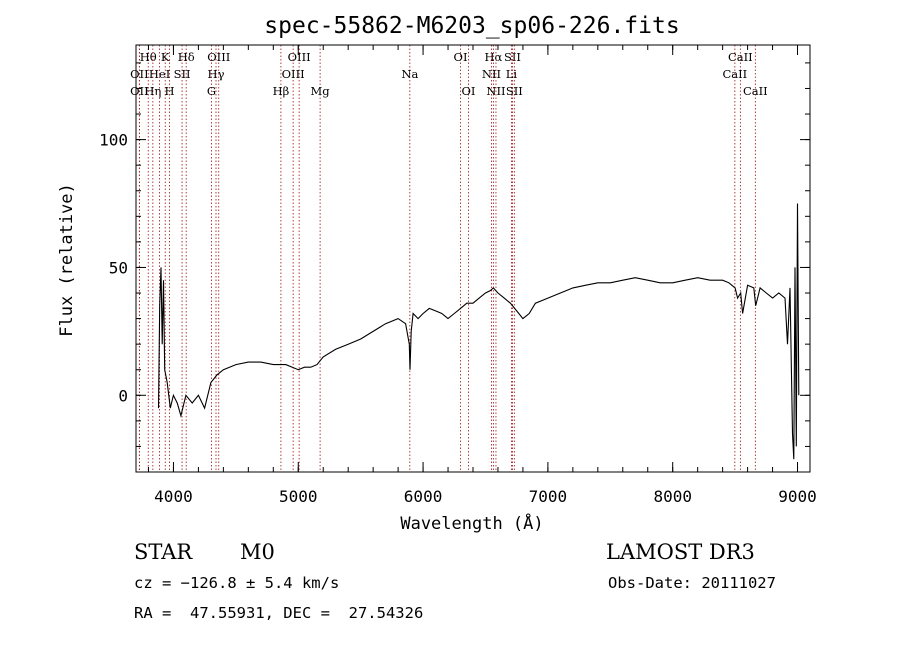  Describe the element at coordinates (512, 74) in the screenshot. I see `spectral-line-label: Li` at that location.